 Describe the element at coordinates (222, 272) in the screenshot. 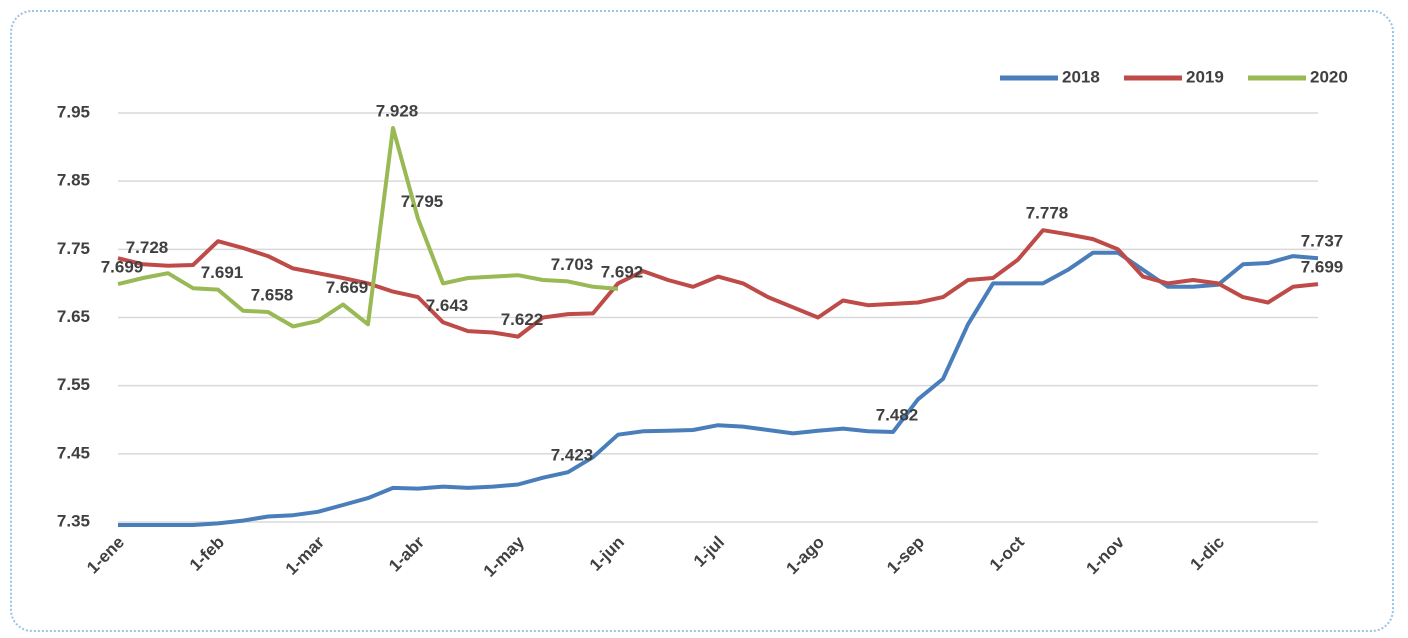

I see `data-label: 7.691` at that location.